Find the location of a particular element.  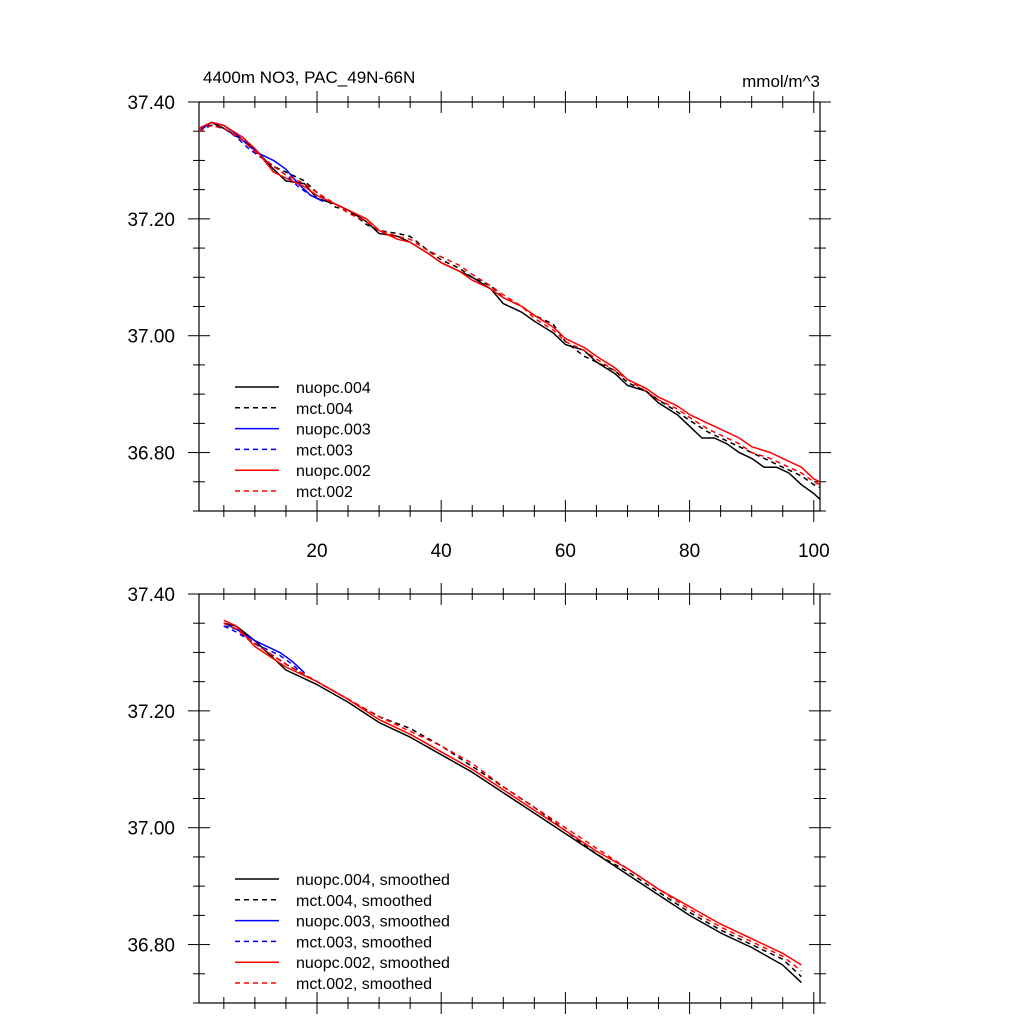

legend-label: mct.002, smoothed is located at coordinates (364, 984).